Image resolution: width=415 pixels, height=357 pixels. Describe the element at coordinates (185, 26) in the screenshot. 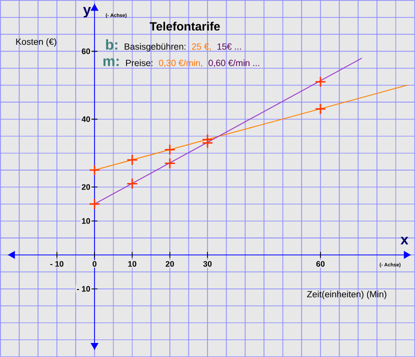

I see `text: Telefontarife` at that location.